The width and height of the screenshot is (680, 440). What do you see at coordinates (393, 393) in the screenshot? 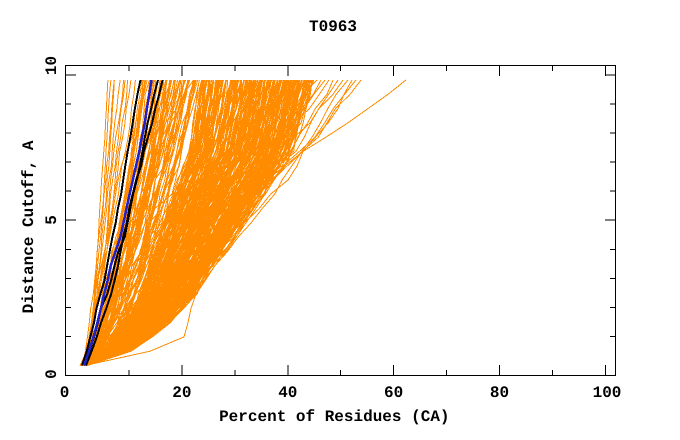
I see `svg-text: 60` at bounding box center [393, 393].